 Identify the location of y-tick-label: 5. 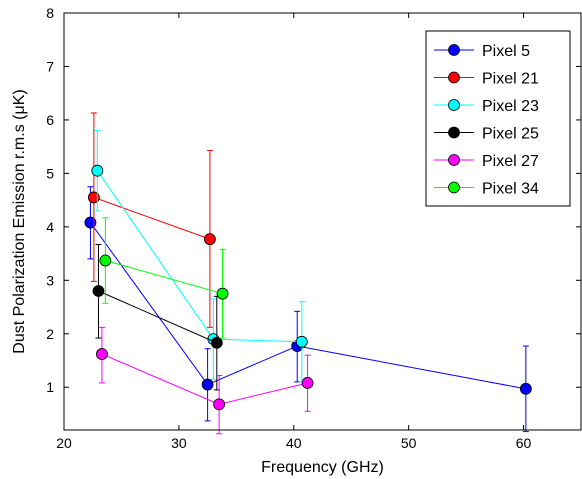
(50, 173).